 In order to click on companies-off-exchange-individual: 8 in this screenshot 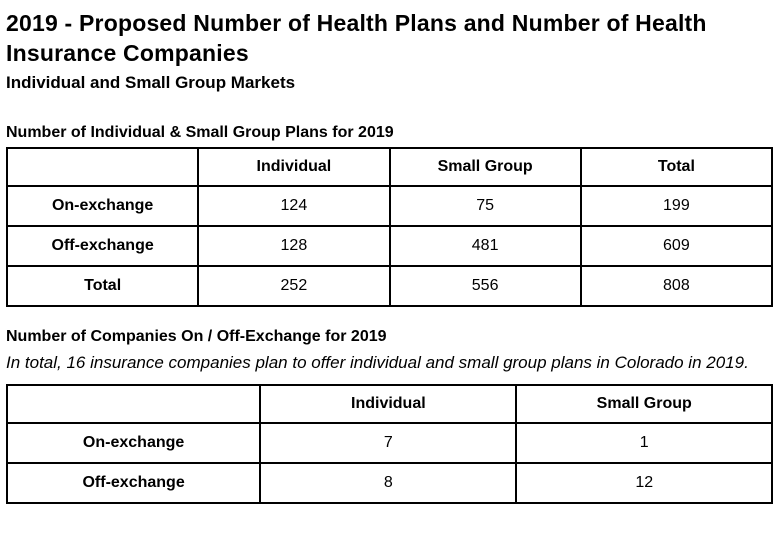, I will do `click(388, 483)`.